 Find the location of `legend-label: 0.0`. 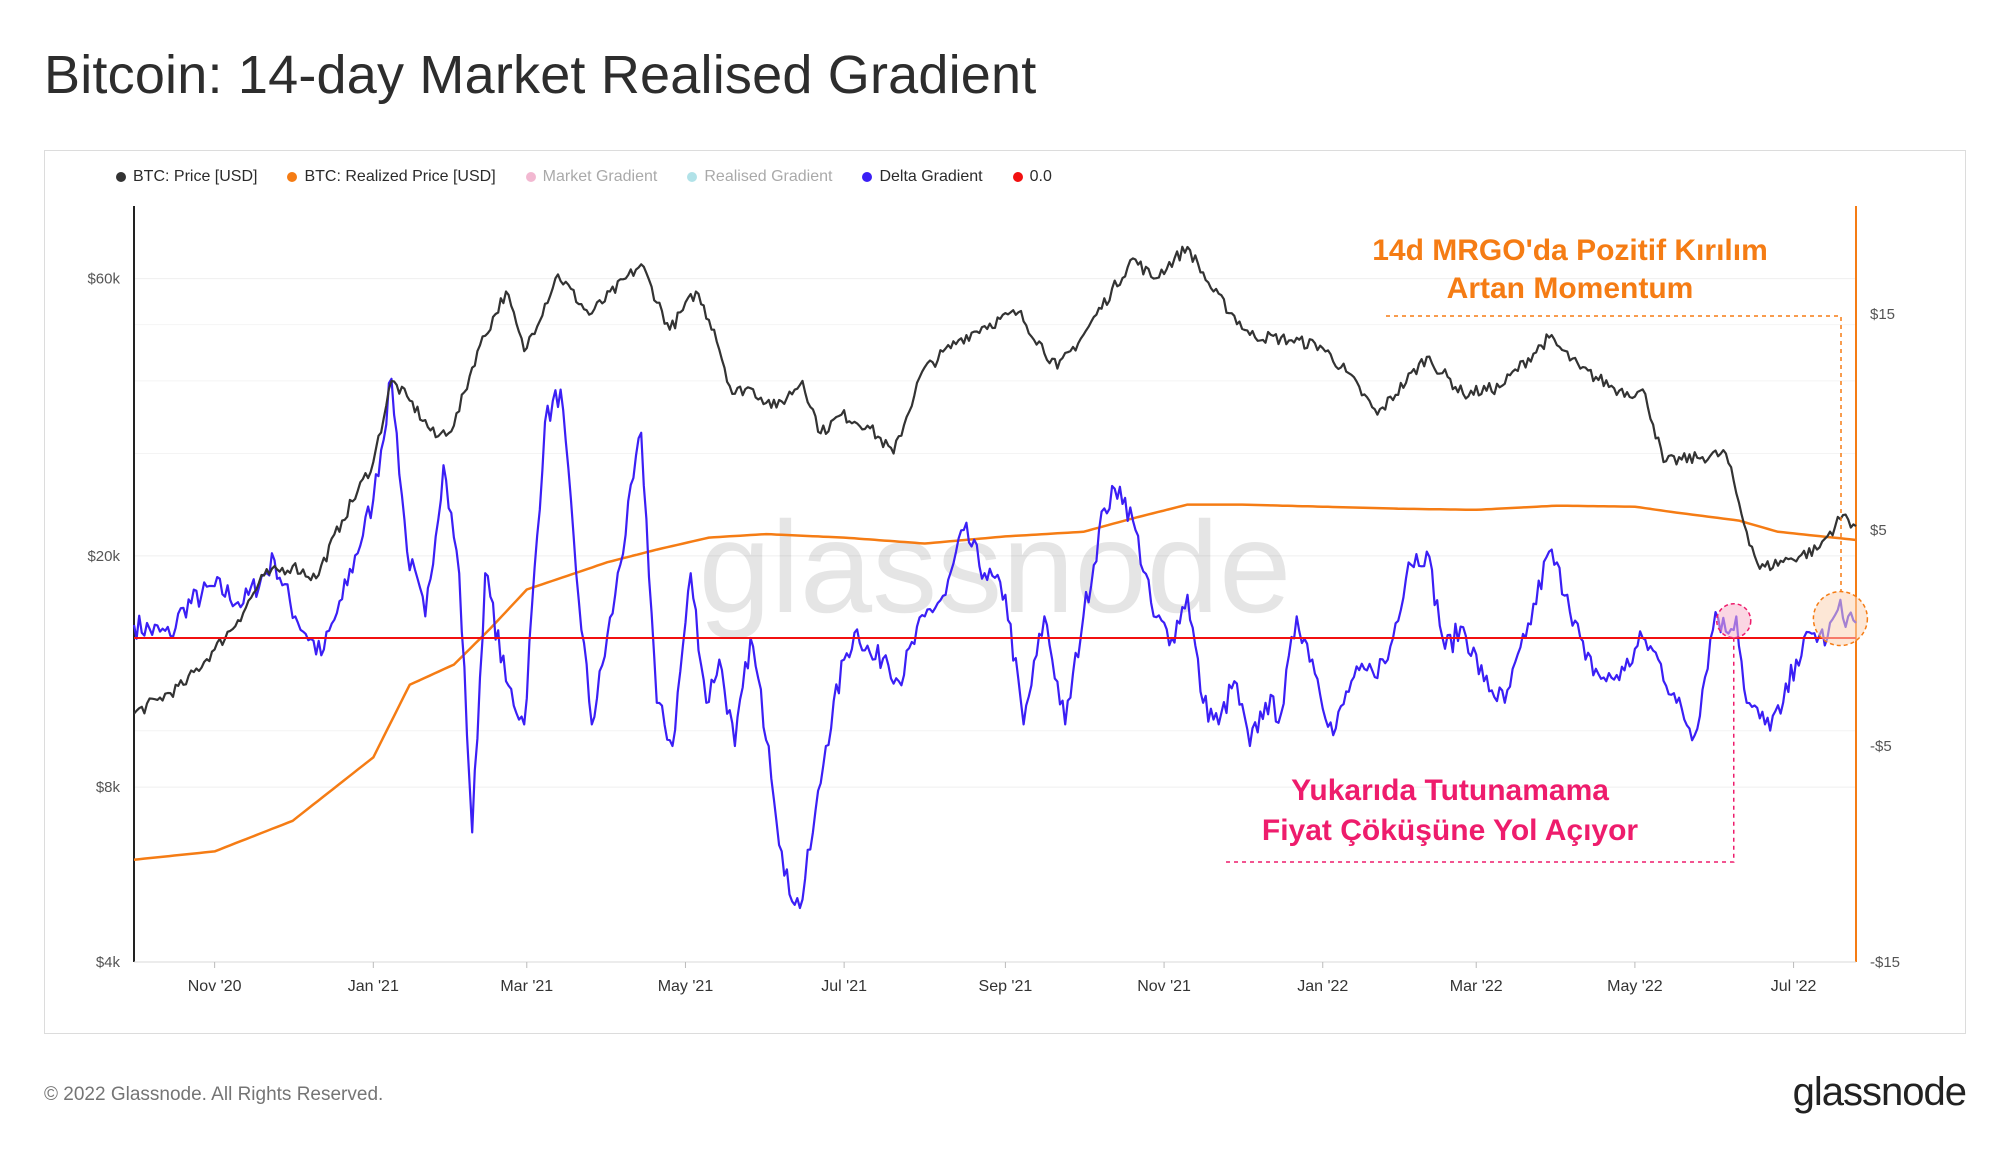

legend-label: 0.0 is located at coordinates (1040, 176).